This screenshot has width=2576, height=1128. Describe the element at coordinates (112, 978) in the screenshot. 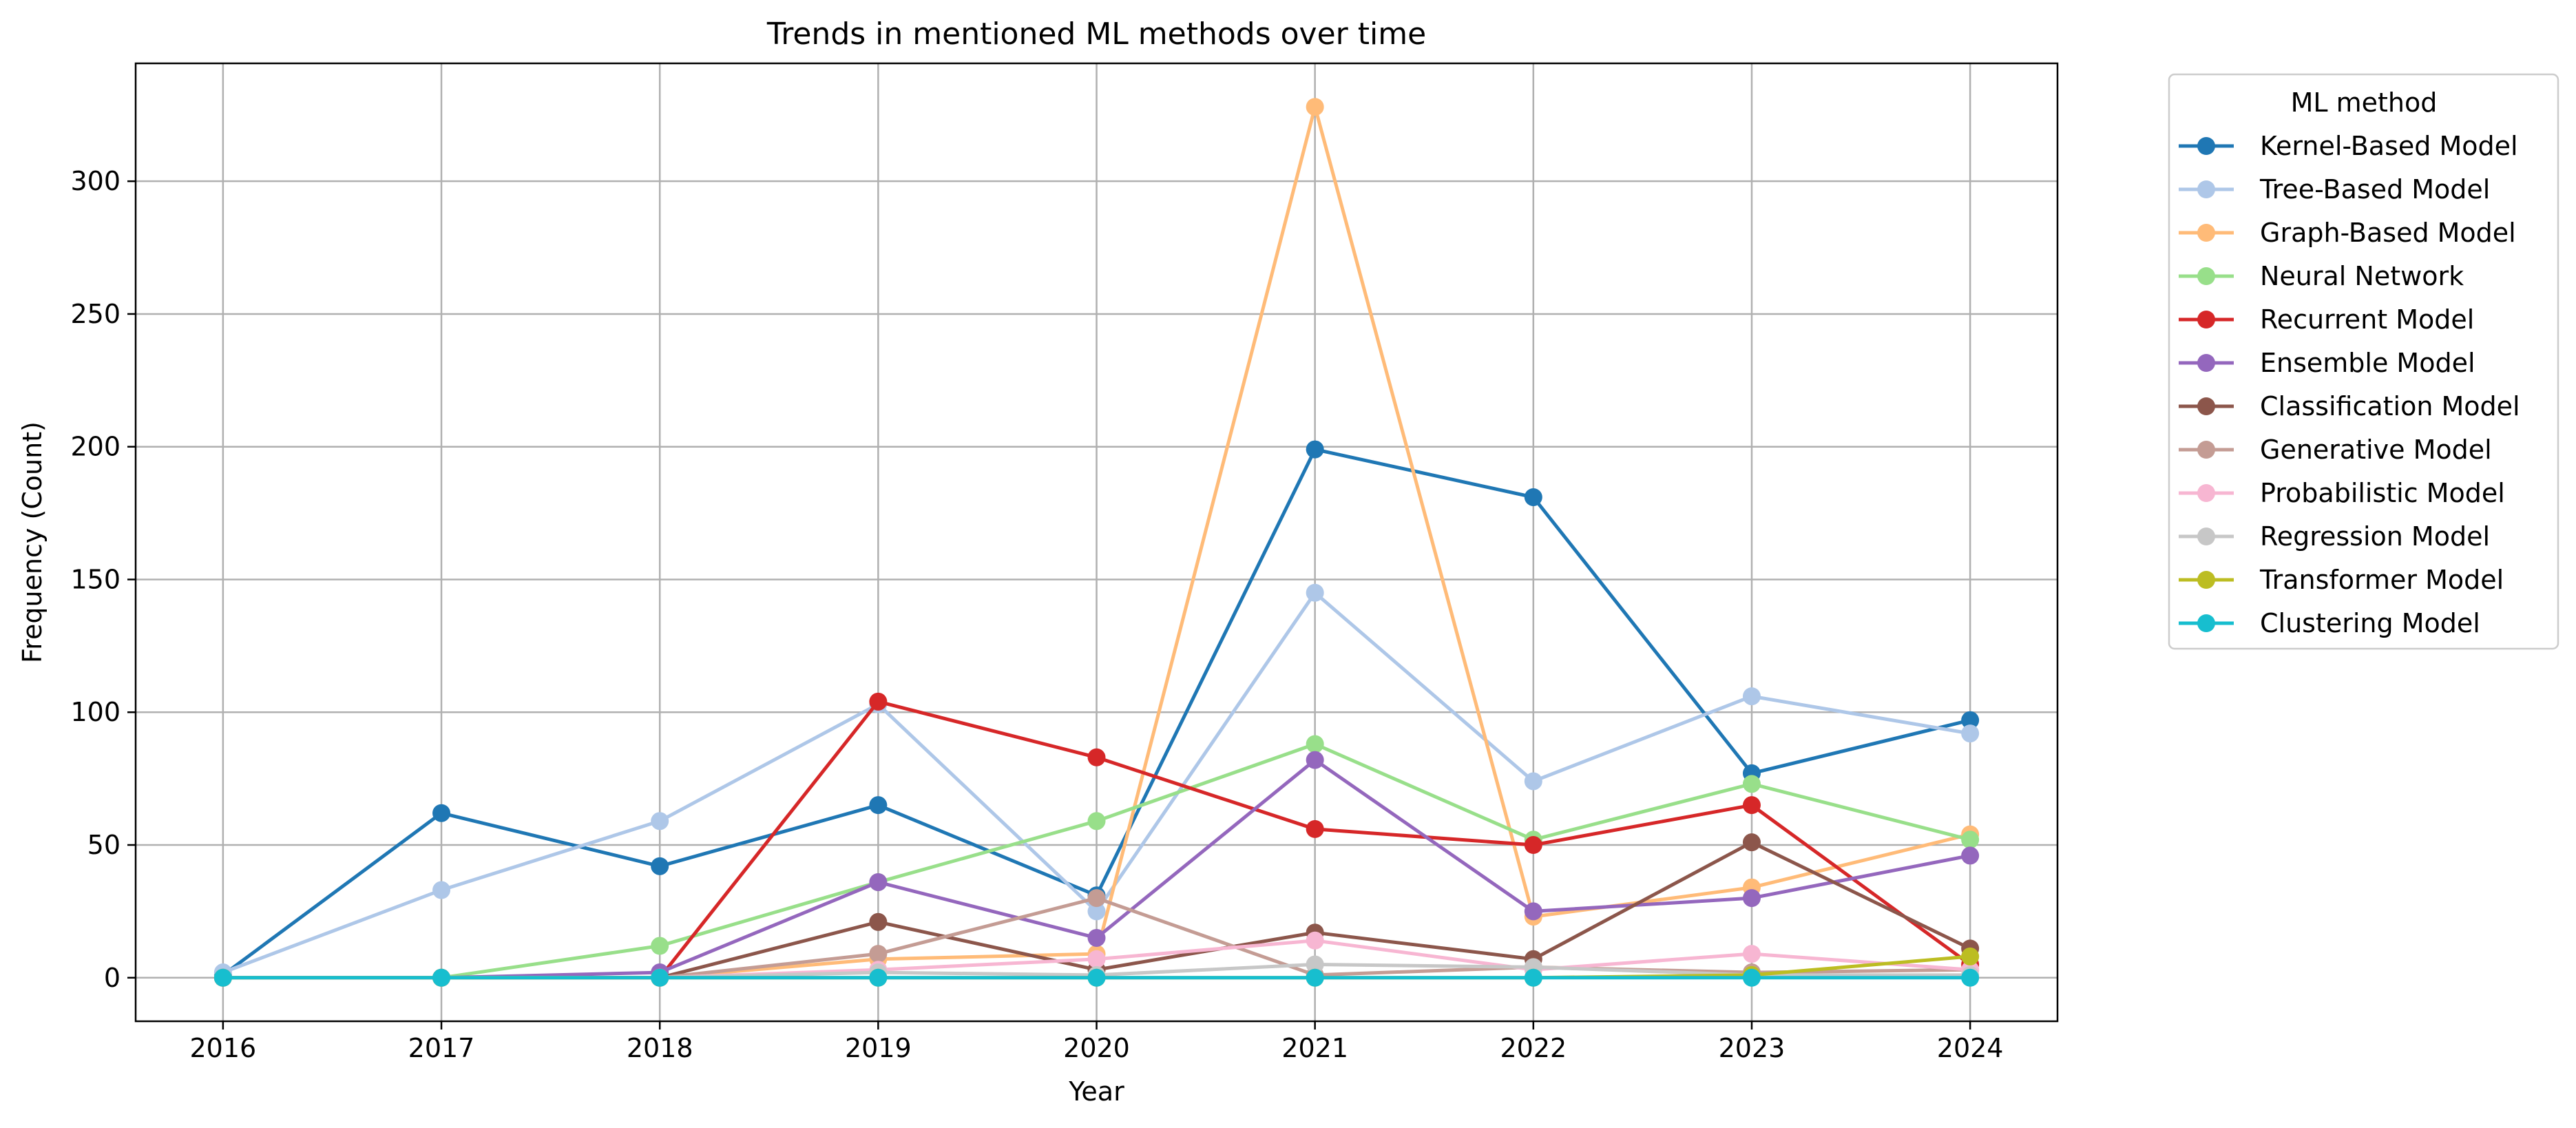

I see `y-tick-label: 0` at that location.